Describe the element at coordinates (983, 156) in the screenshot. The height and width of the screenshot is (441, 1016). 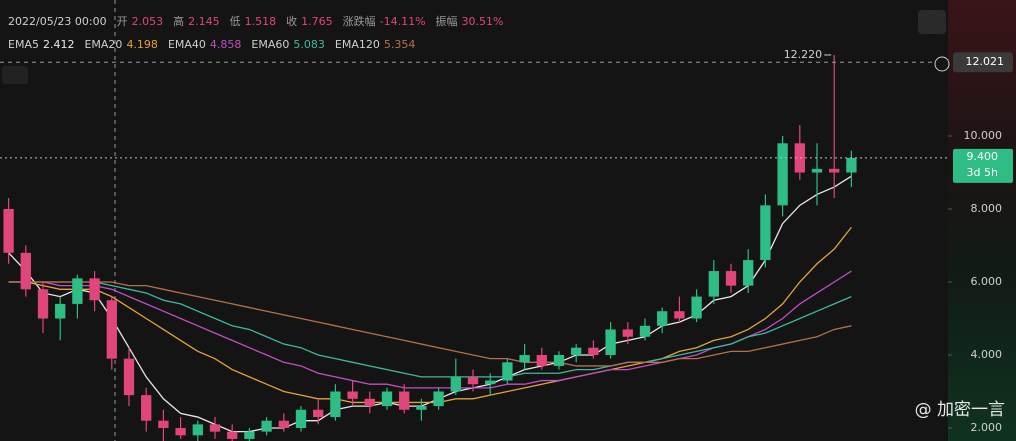
I see `last-price-label: 9.400` at that location.